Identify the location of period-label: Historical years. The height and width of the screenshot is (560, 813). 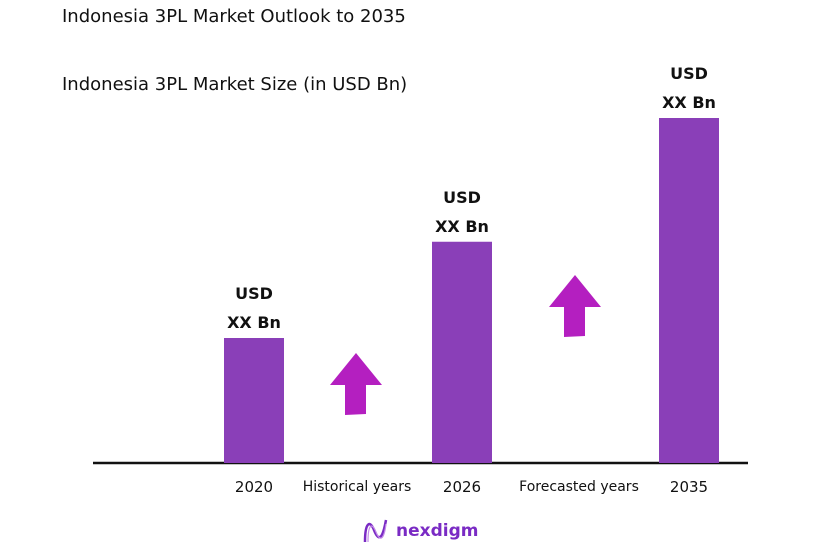
(357, 487).